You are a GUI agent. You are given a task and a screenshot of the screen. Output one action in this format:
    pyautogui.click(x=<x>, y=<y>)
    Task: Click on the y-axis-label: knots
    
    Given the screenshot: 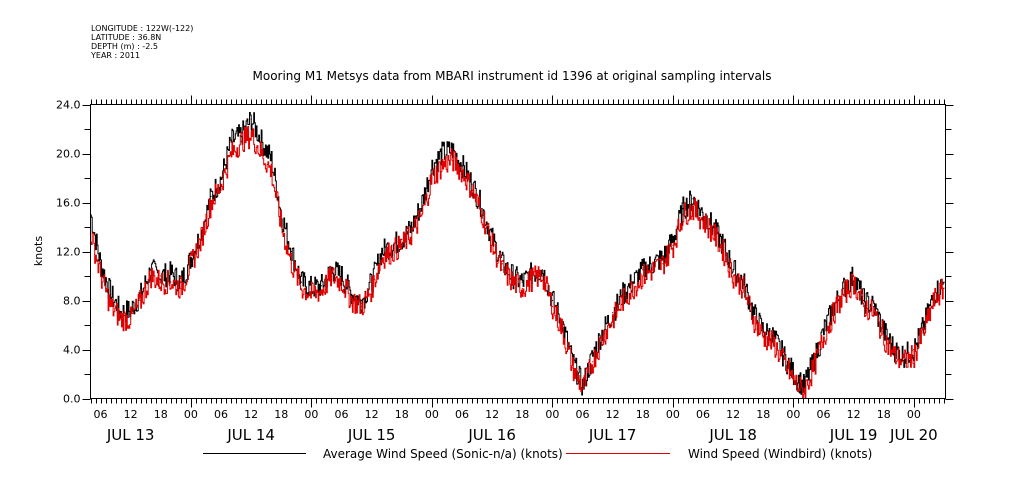 What is the action you would take?
    pyautogui.click(x=38, y=251)
    